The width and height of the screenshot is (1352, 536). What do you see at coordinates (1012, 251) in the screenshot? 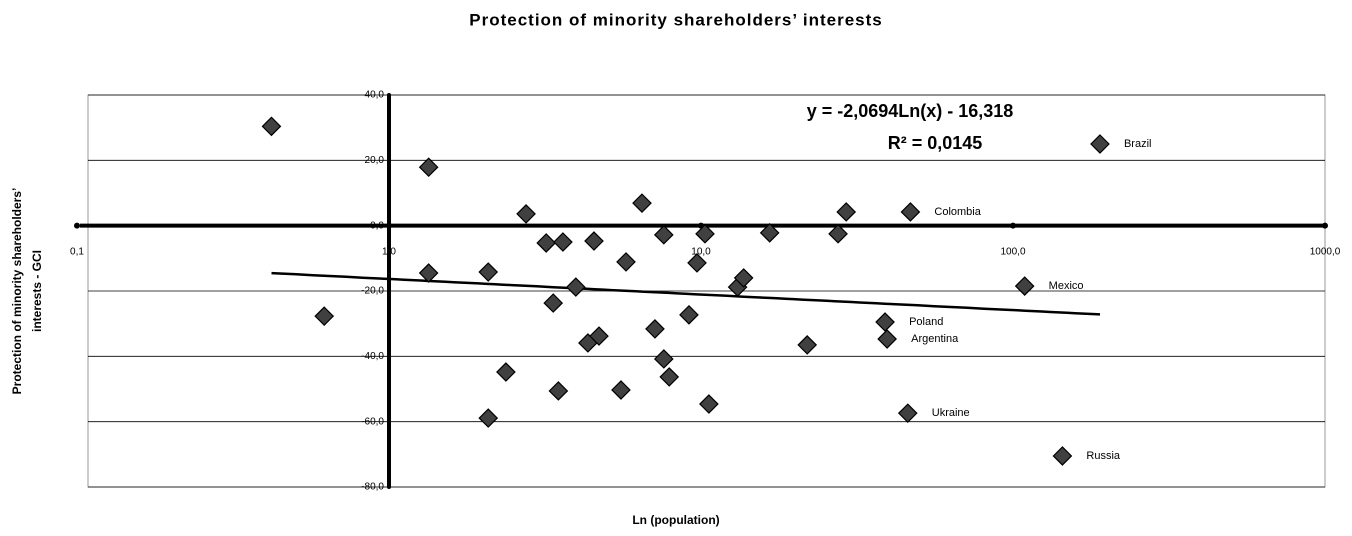
I see `x-tick-label: 100,0` at bounding box center [1012, 251].